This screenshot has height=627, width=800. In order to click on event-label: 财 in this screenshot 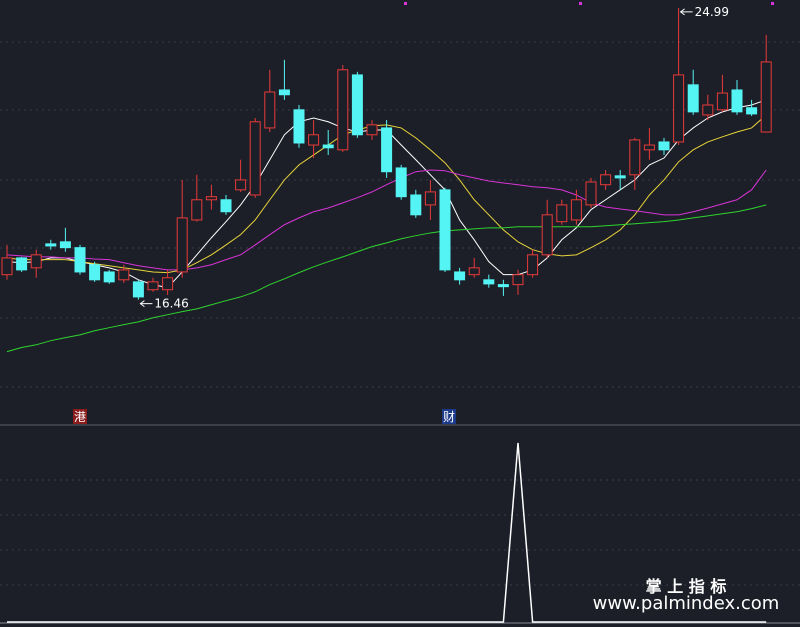, I will do `click(449, 417)`.